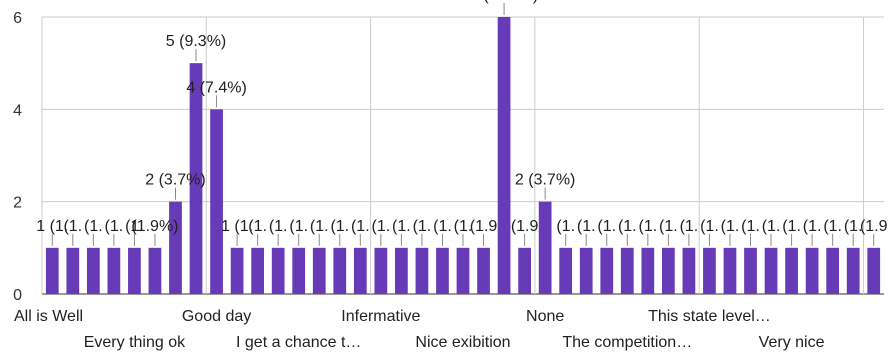 This screenshot has width=890, height=356. What do you see at coordinates (48, 316) in the screenshot?
I see `x-category-label: All is Well` at bounding box center [48, 316].